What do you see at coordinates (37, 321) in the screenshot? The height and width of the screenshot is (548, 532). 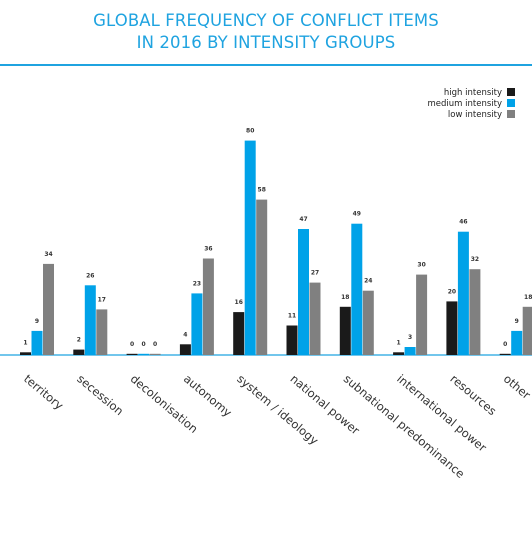 I see `value-label-medium-intensity-0: 9` at bounding box center [37, 321].